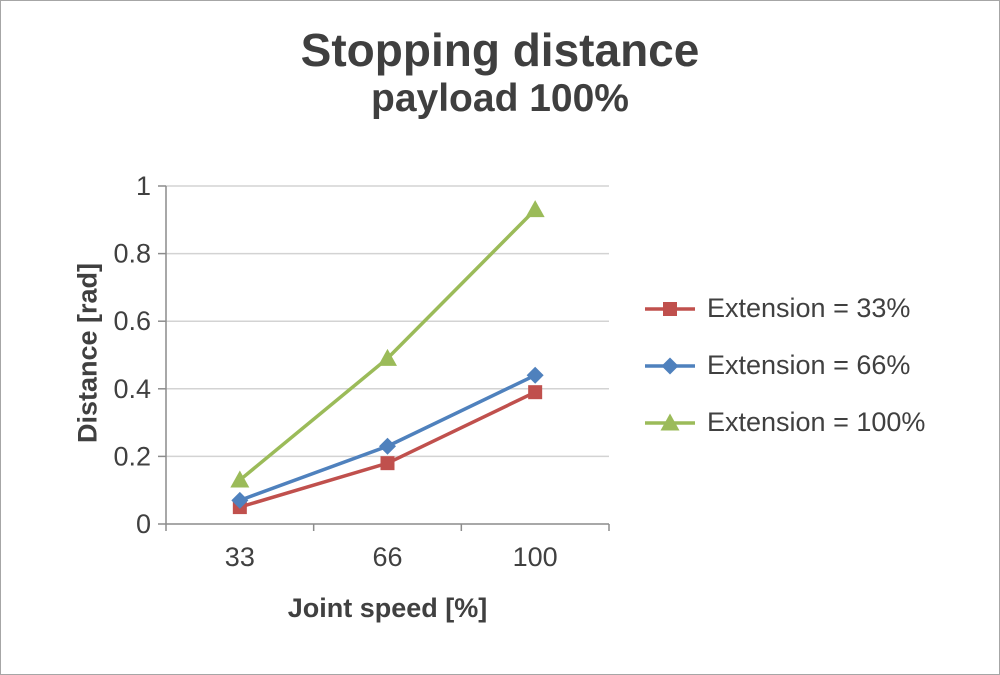 The height and width of the screenshot is (675, 1000). What do you see at coordinates (535, 557) in the screenshot?
I see `x-tick-label: 100` at bounding box center [535, 557].